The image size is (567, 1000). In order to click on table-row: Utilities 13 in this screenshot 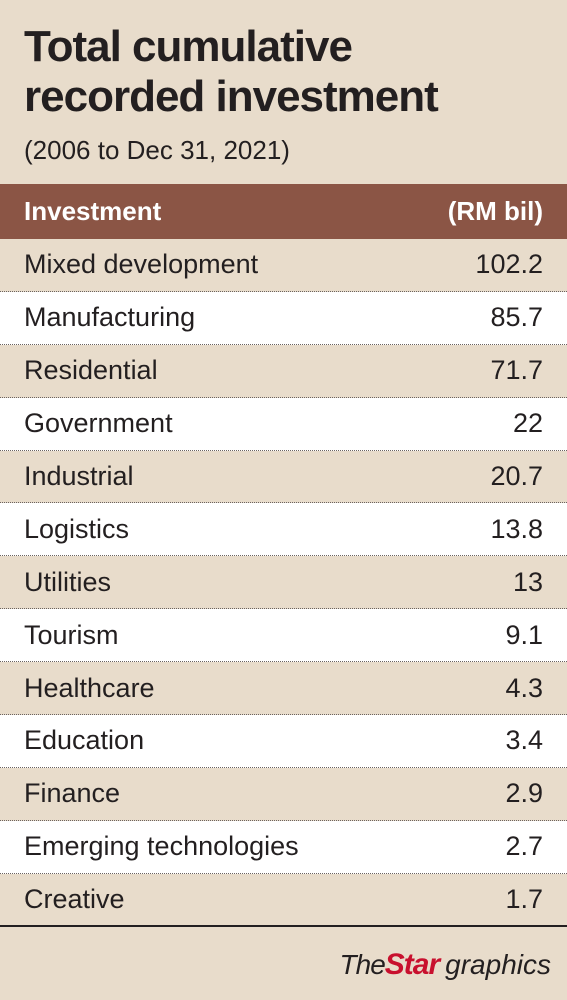, I will do `click(283, 583)`.